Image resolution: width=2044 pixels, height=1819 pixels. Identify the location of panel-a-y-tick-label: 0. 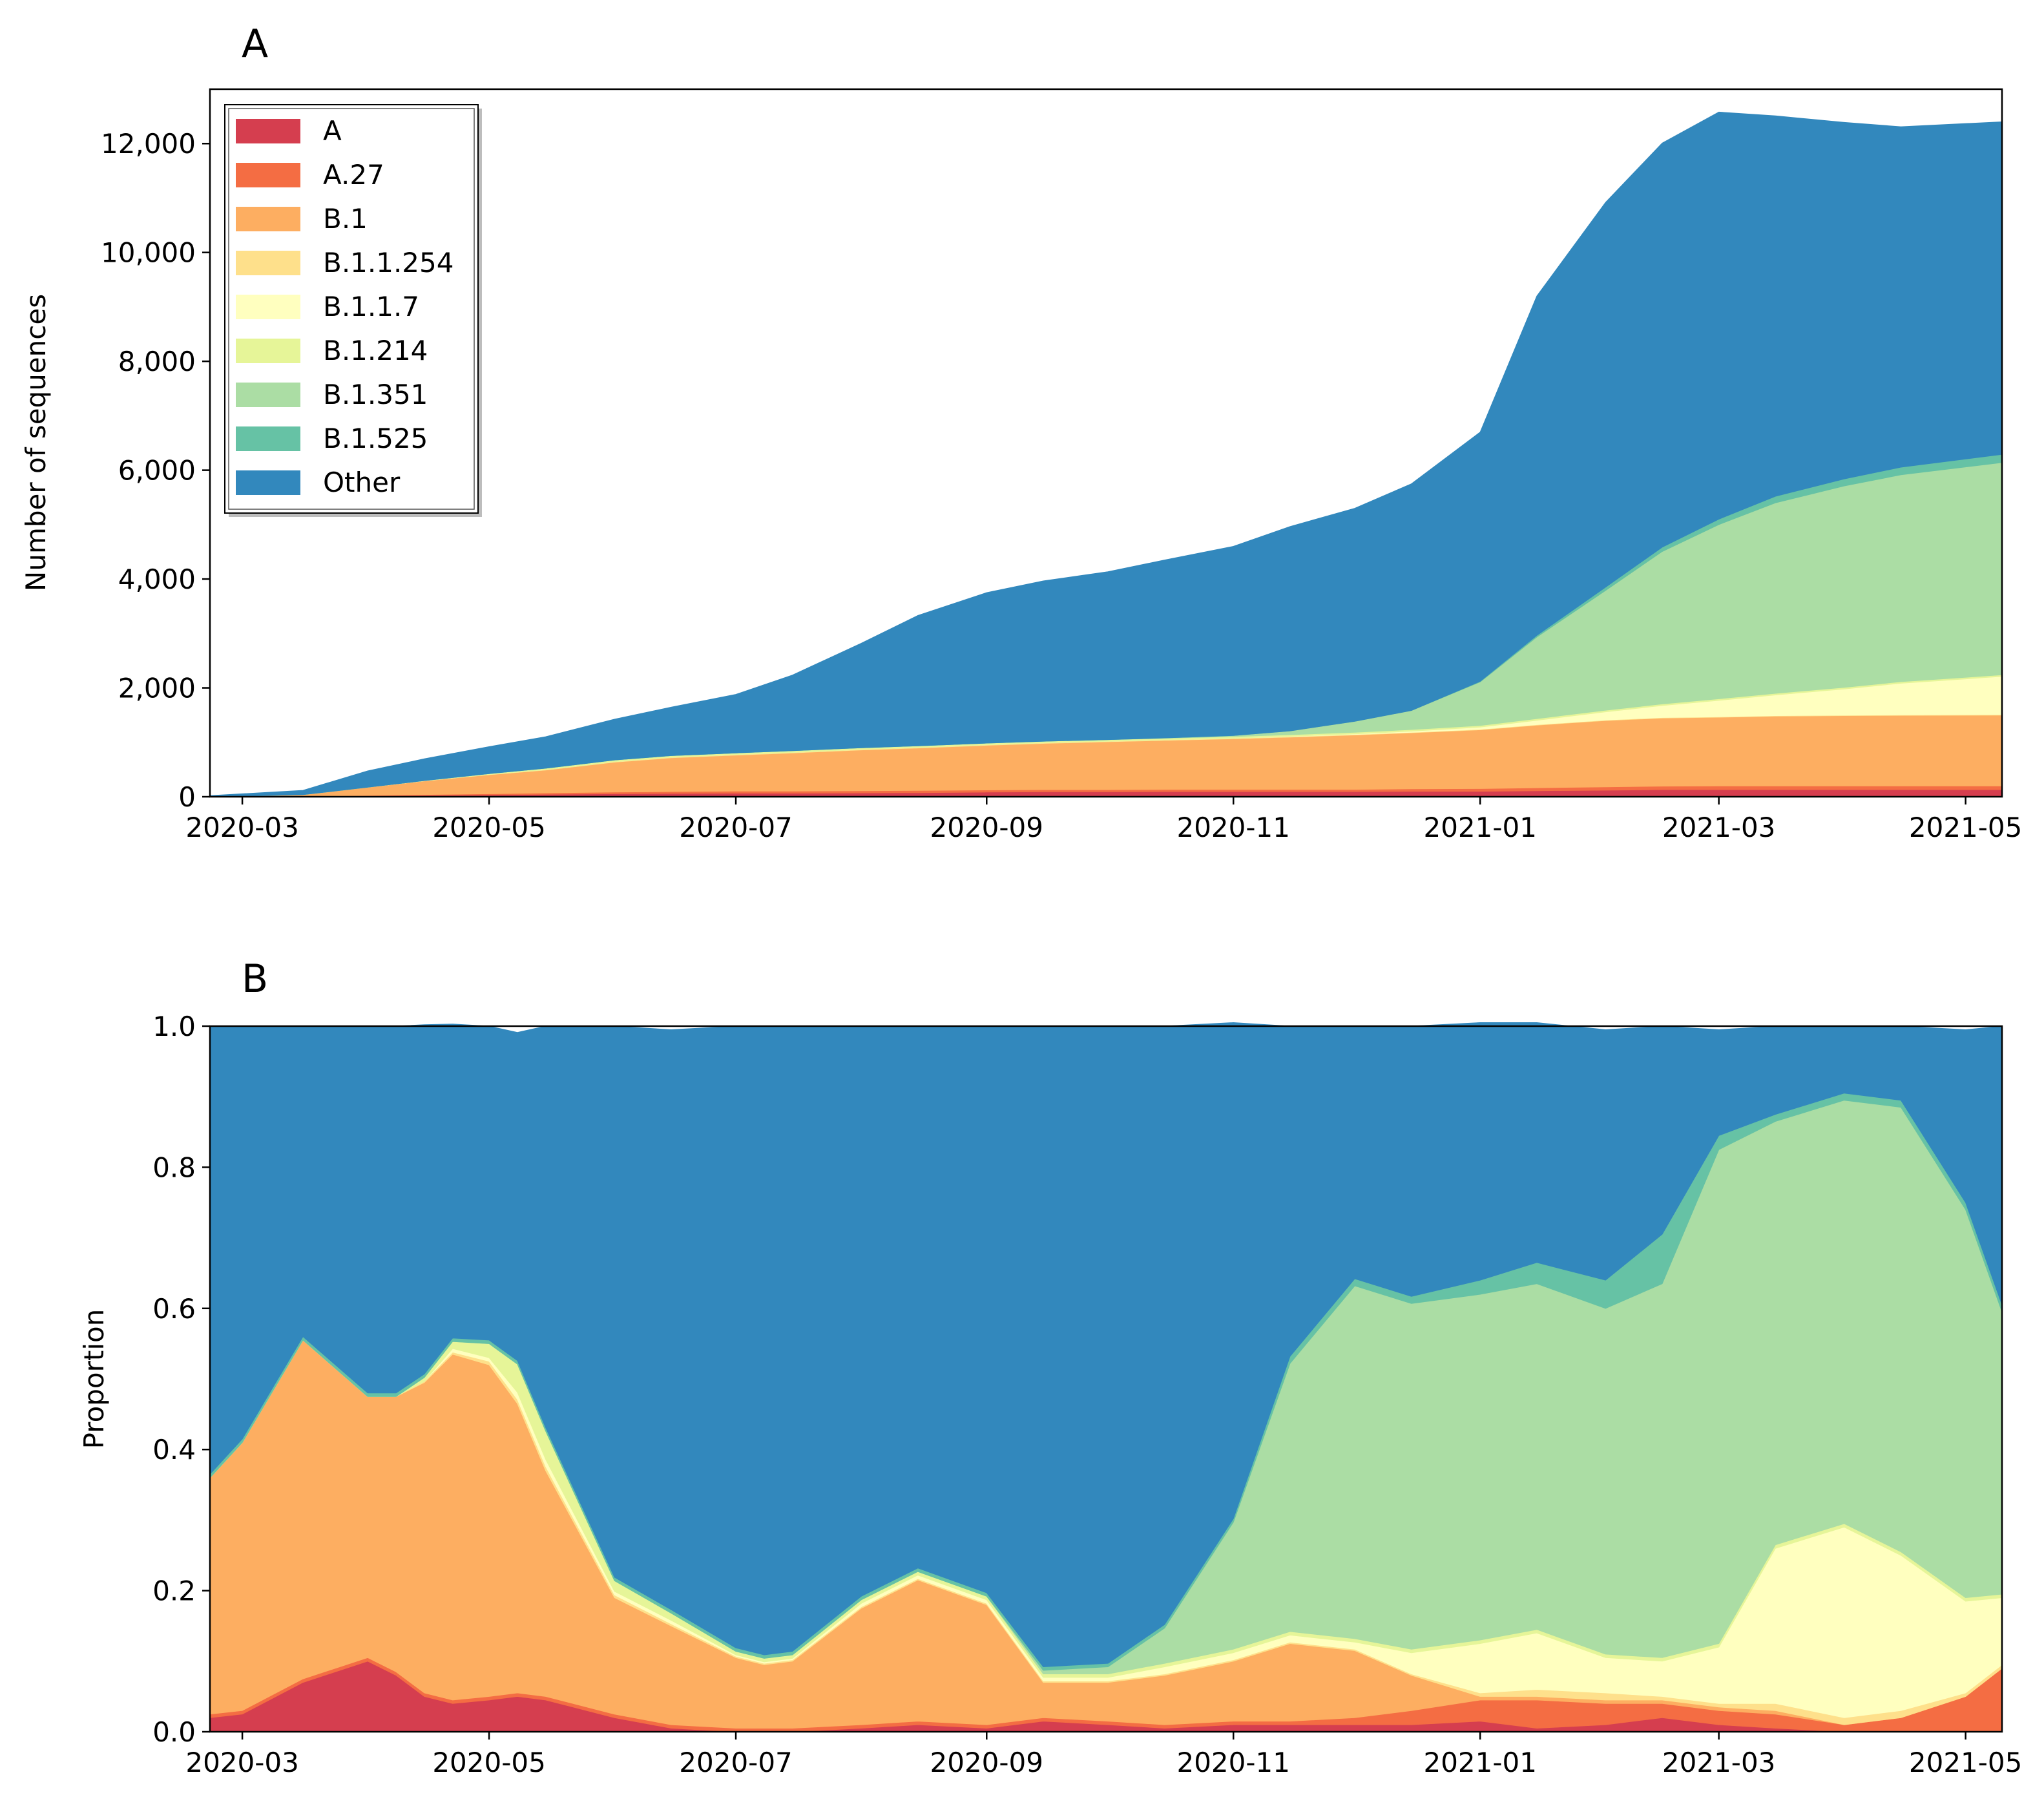
(187, 797).